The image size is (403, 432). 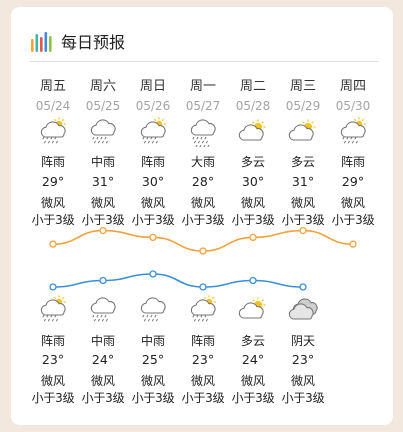 What do you see at coordinates (352, 86) in the screenshot?
I see `weekday-label: 周四` at bounding box center [352, 86].